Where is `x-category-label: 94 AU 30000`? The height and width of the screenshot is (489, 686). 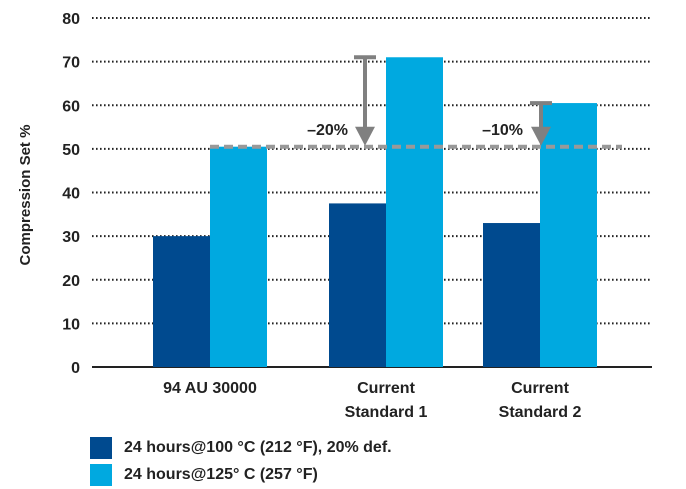 x-category-label: 94 AU 30000 is located at coordinates (210, 388).